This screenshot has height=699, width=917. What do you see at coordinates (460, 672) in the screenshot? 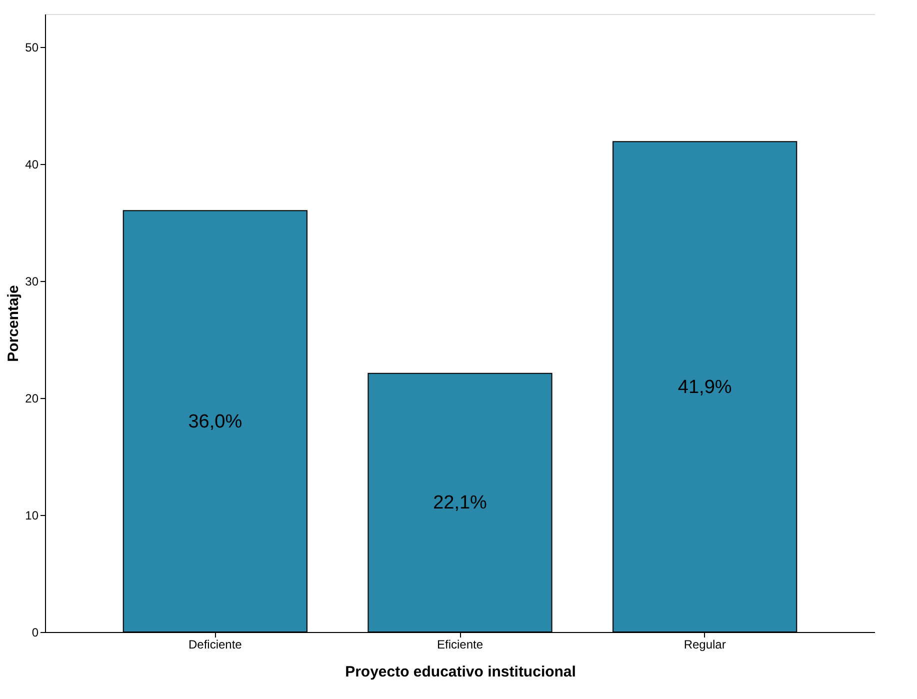
I see `x-axis-title: Proyecto educativo institucional` at bounding box center [460, 672].